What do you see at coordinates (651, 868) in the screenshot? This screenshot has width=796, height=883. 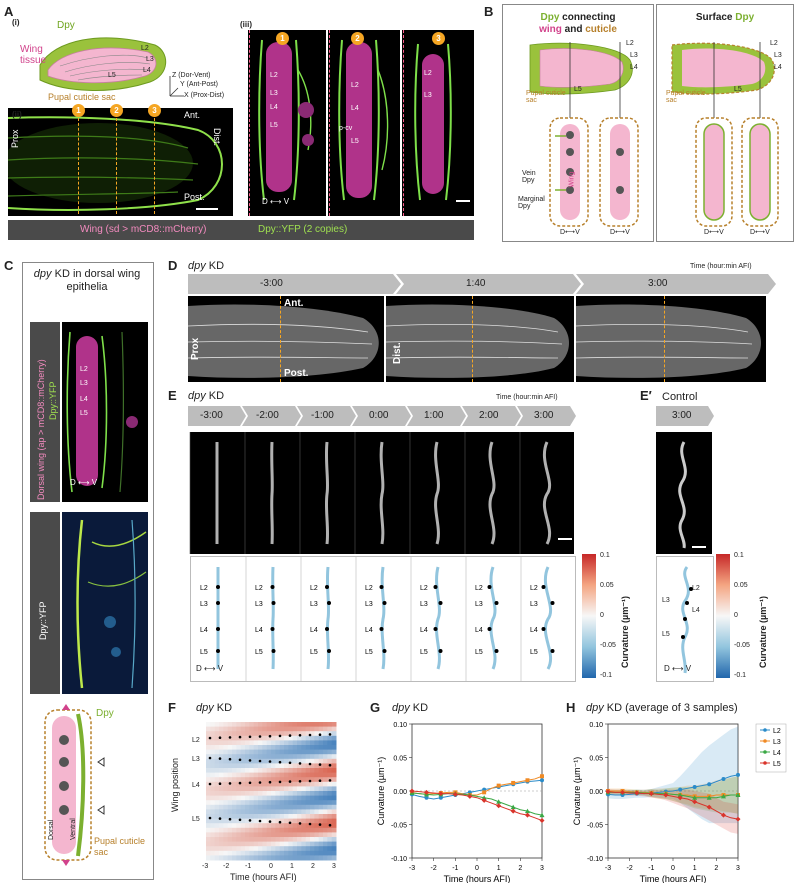 I see `x-tick-label: -1` at bounding box center [651, 868].